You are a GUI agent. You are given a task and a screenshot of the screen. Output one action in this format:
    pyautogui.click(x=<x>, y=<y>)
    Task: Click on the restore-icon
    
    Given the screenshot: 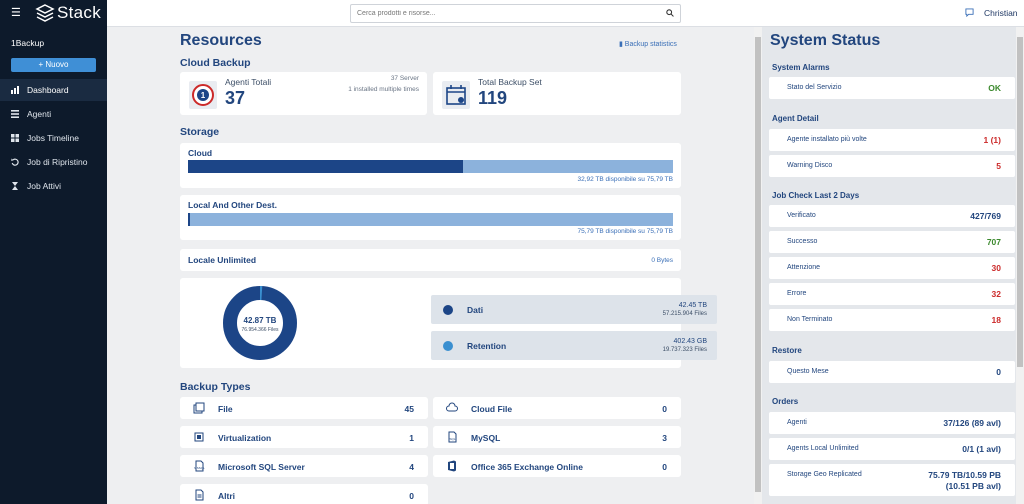 What is the action you would take?
    pyautogui.click(x=15, y=162)
    